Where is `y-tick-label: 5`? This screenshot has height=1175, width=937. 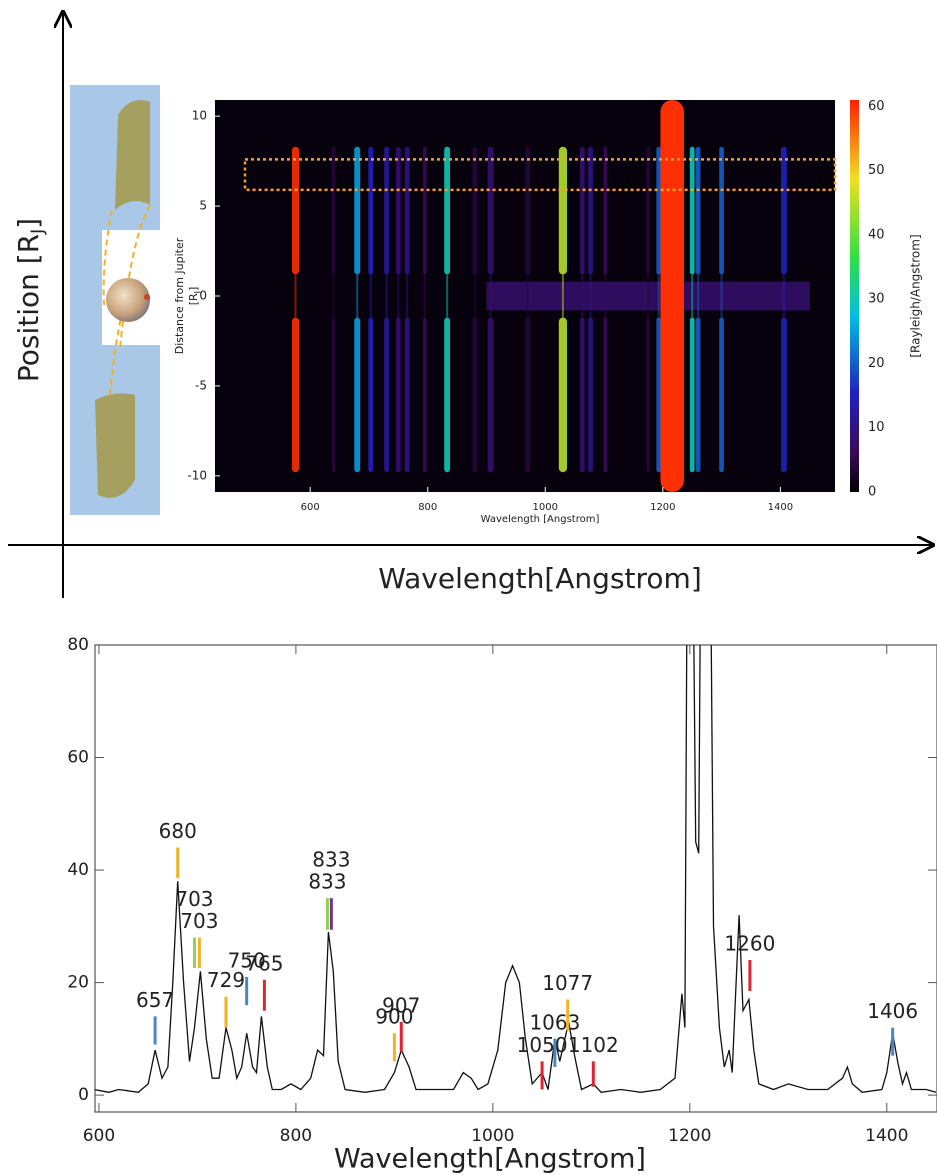 y-tick-label: 5 is located at coordinates (203, 206).